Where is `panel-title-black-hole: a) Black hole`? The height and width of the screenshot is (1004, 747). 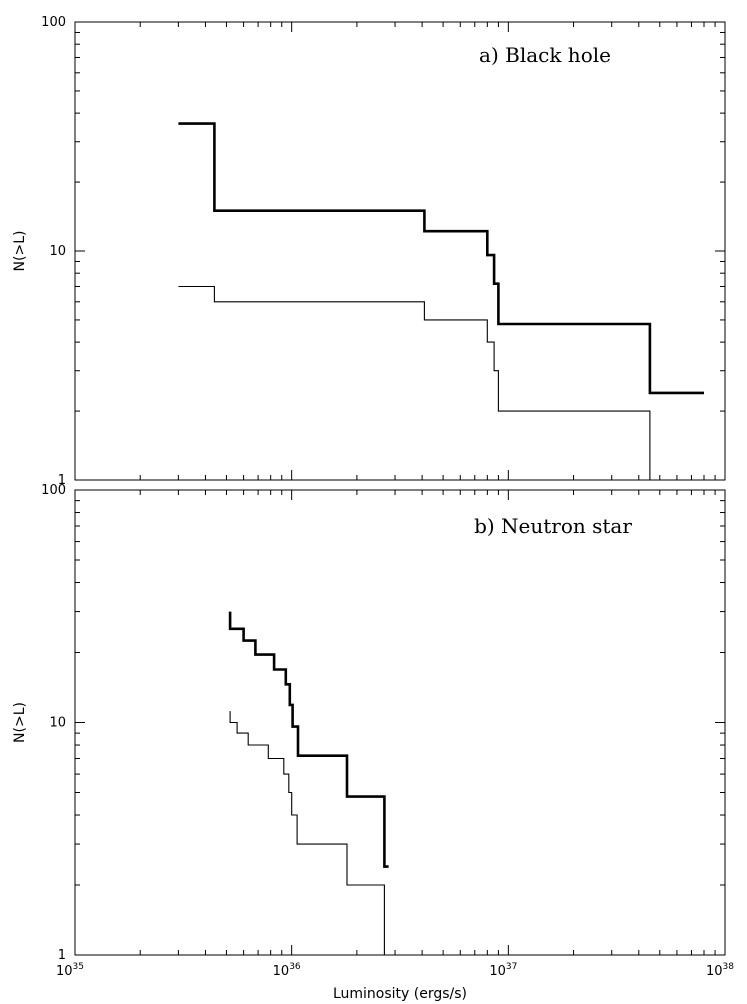
panel-title-black-hole: a) Black hole is located at coordinates (545, 55).